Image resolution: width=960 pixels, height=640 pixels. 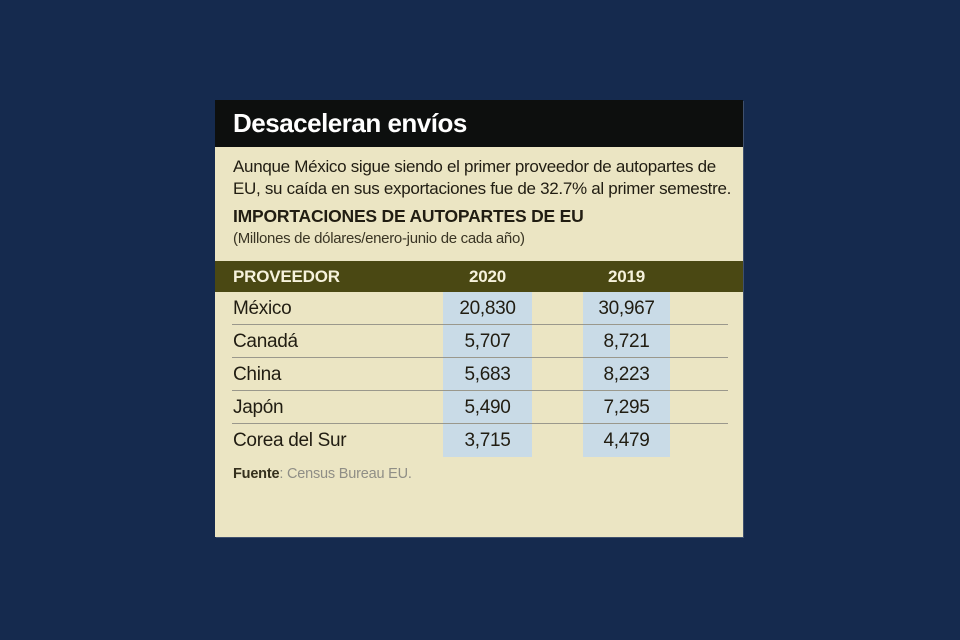 What do you see at coordinates (265, 341) in the screenshot?
I see `cell-proveedor: Canadá` at bounding box center [265, 341].